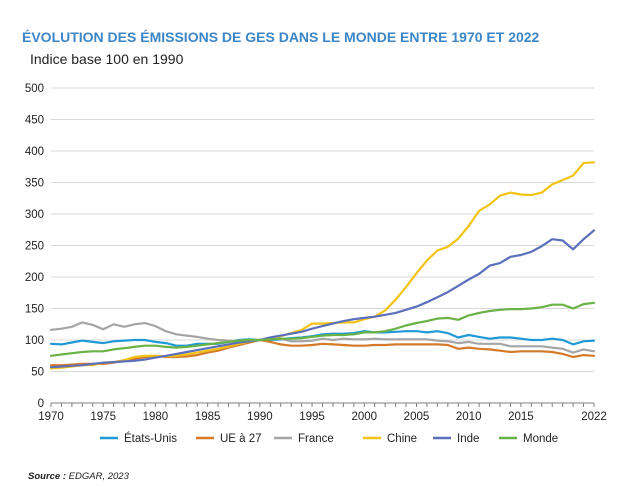 This screenshot has height=487, width=636. Describe the element at coordinates (312, 417) in the screenshot. I see `x-tick-label: 1995` at that location.